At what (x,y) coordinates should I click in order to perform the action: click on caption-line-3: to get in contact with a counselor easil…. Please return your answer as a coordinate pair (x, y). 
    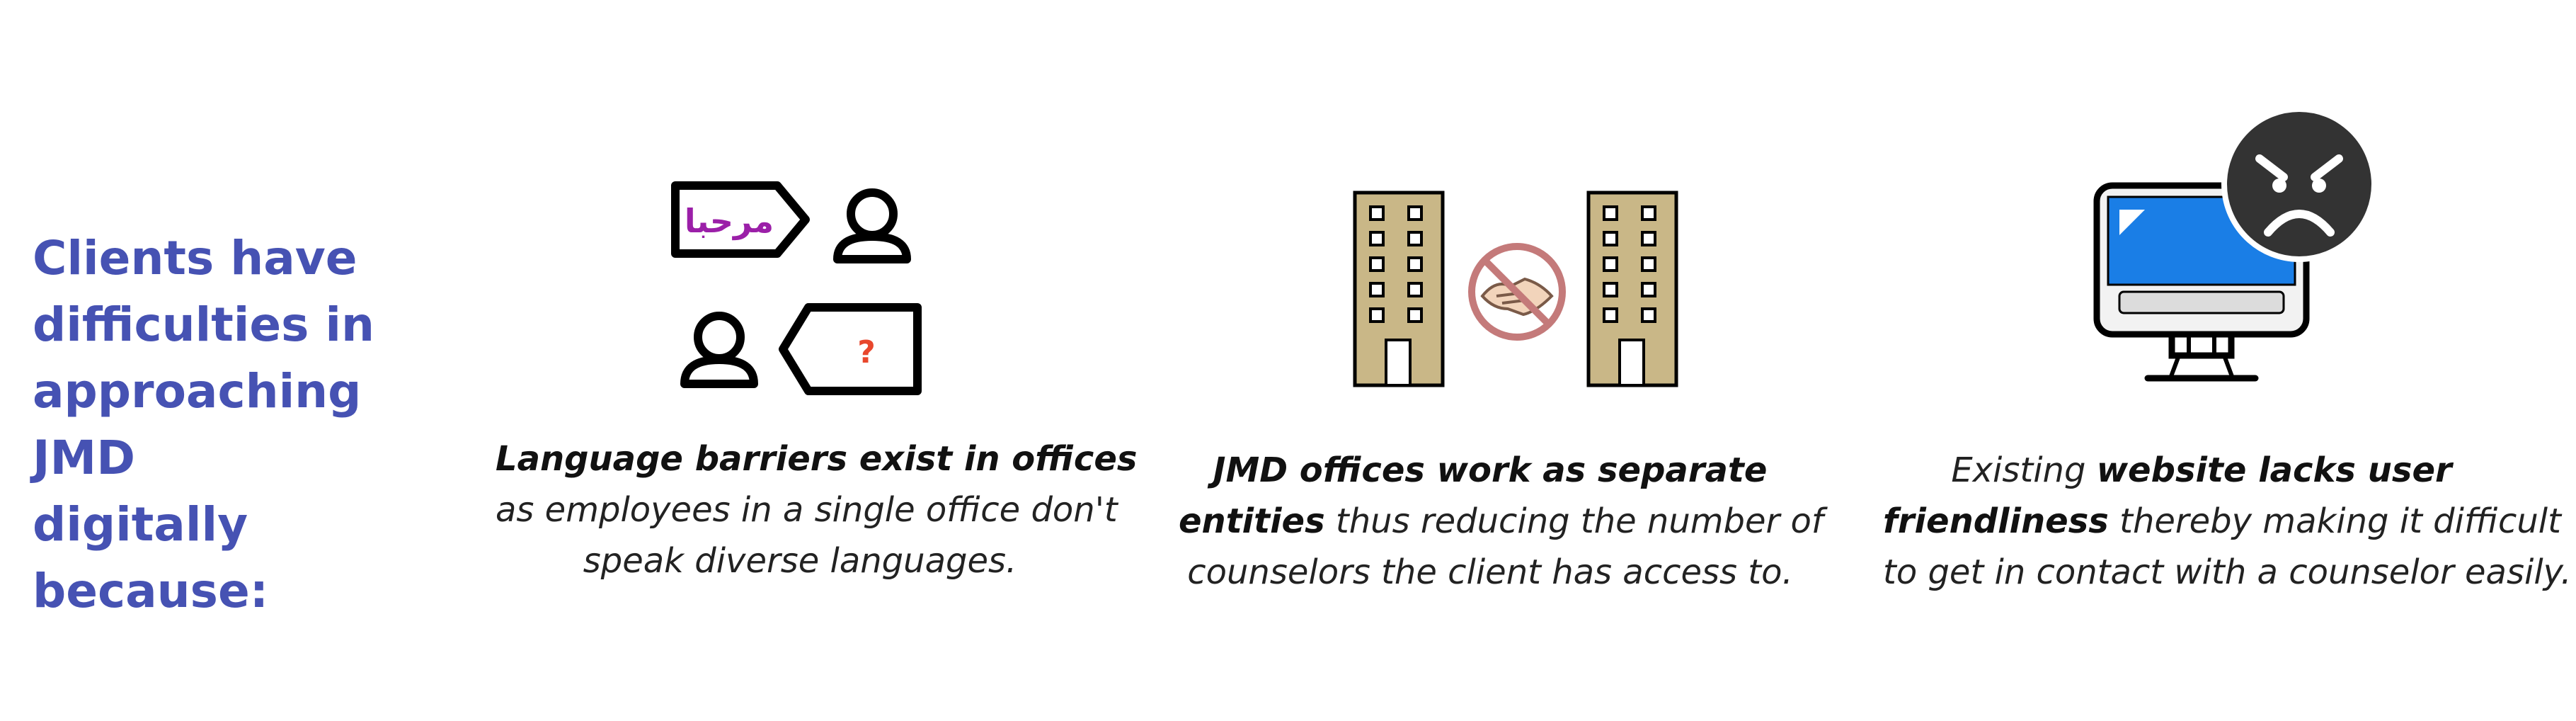
    Looking at the image, I should click on (2227, 572).